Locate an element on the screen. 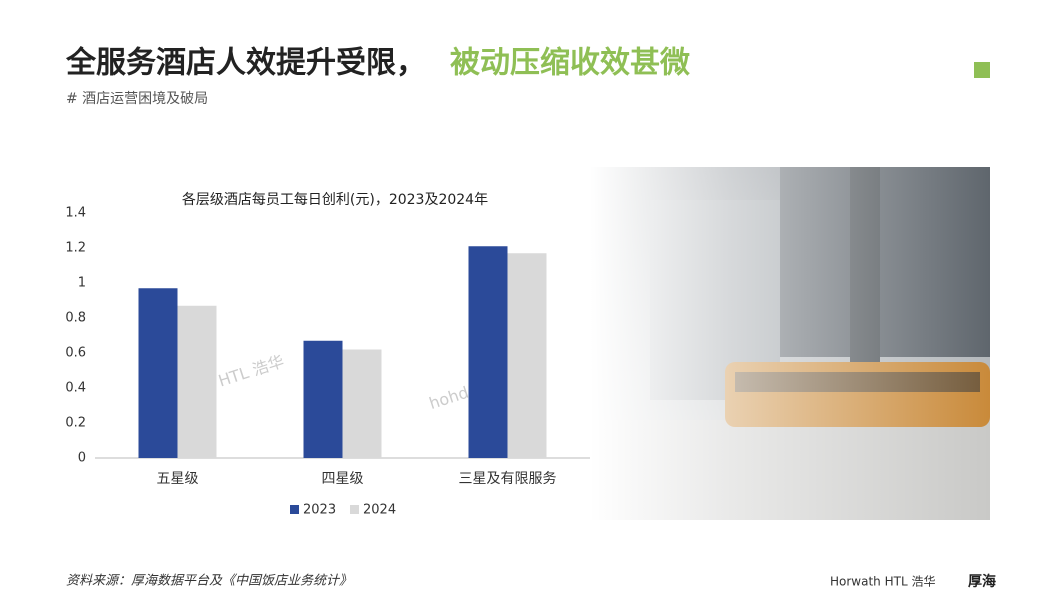  x-tick-label: 五星级 is located at coordinates (178, 479).